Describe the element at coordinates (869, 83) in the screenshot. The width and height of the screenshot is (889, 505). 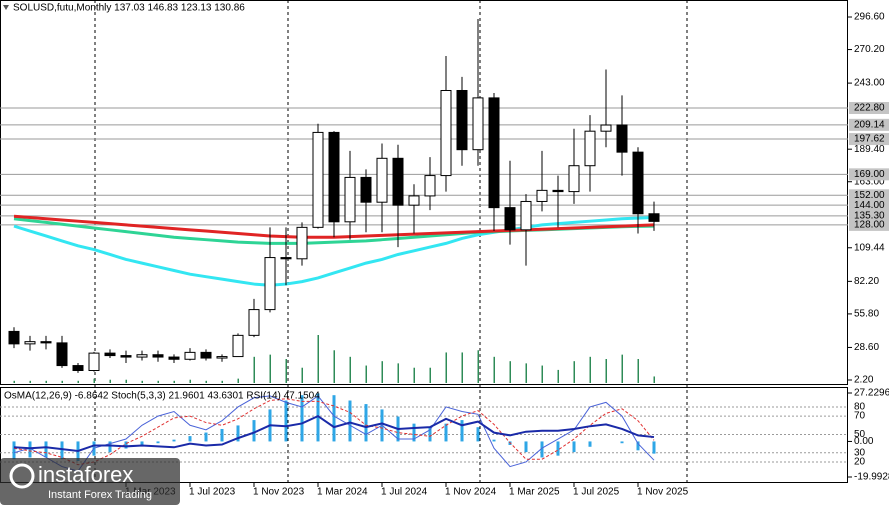
I see `y-tick-label: 243.00` at that location.